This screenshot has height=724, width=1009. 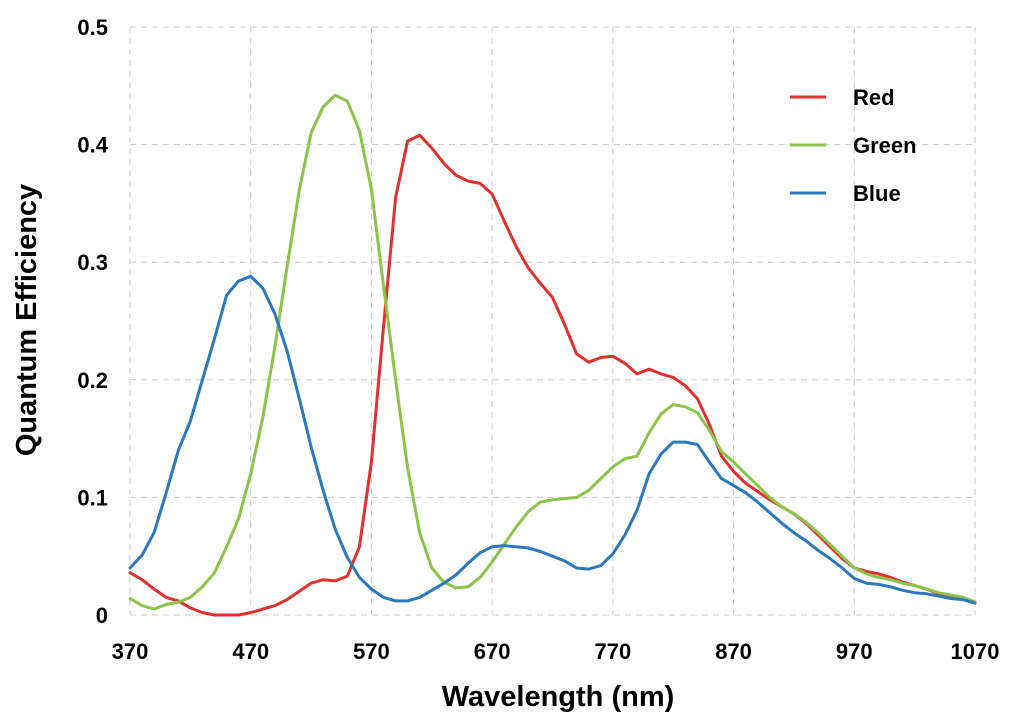 I want to click on x-tick-label: 670, so click(x=492, y=651).